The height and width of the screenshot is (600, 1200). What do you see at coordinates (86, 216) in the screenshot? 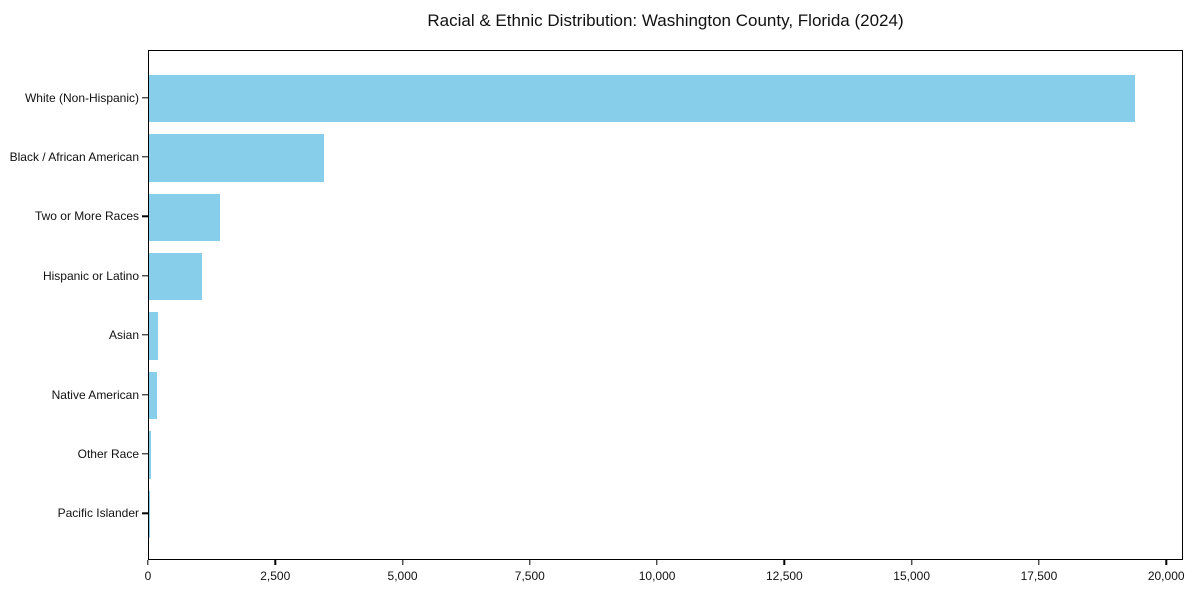
I see `y-tick-label-two-or-more-races: Two or More Races` at bounding box center [86, 216].